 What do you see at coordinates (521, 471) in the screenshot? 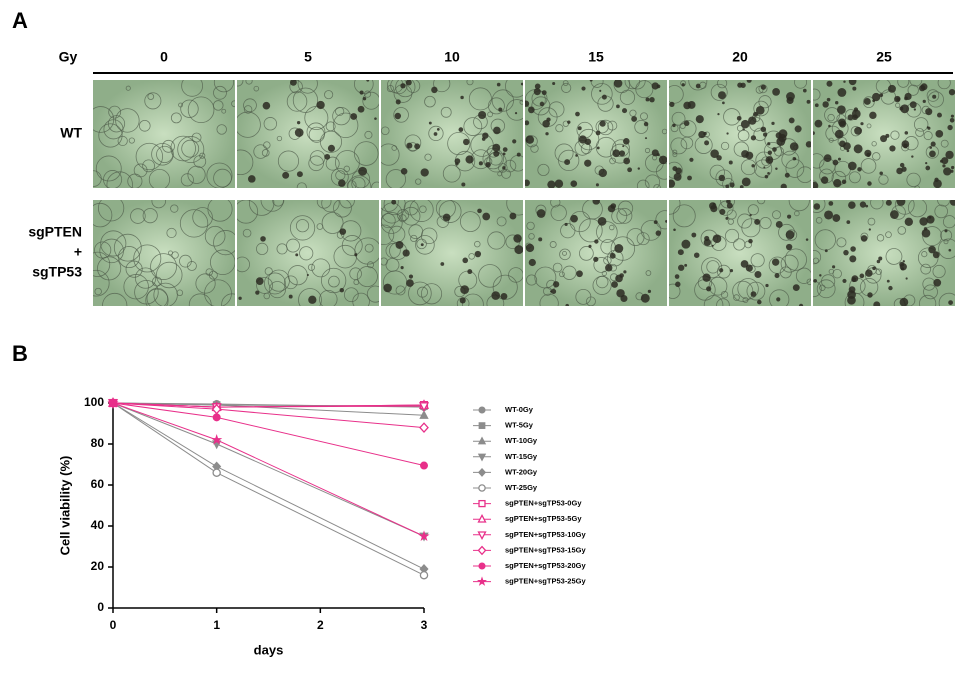
I see `legend-label: WT-20Gy` at bounding box center [521, 471].